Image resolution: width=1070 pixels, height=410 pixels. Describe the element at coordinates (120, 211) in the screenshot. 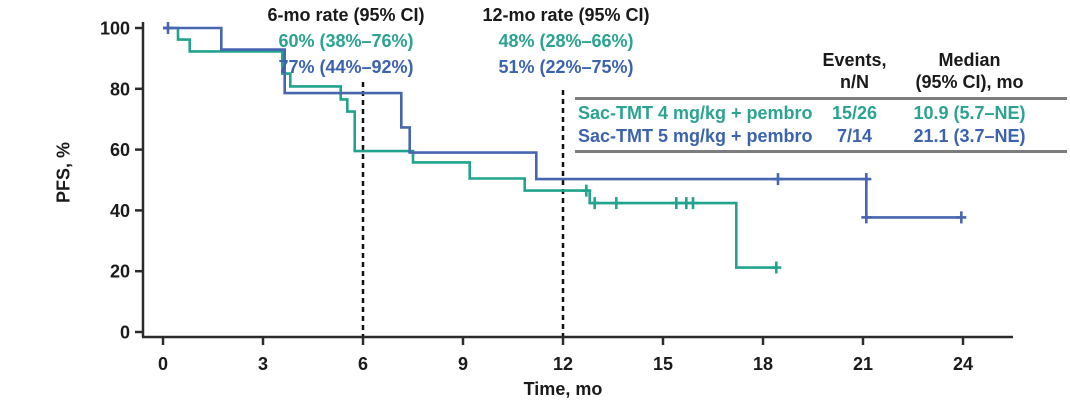

I see `y-tick-label-40: 40` at that location.